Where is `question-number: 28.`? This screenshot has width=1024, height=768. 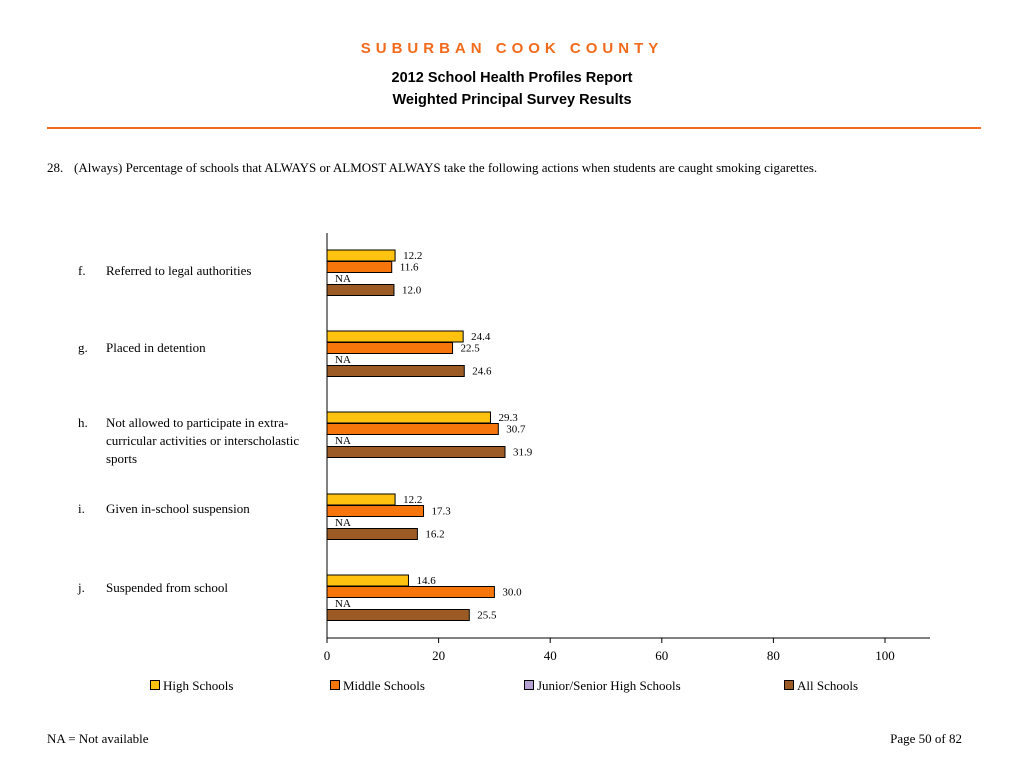 question-number: 28. is located at coordinates (55, 167).